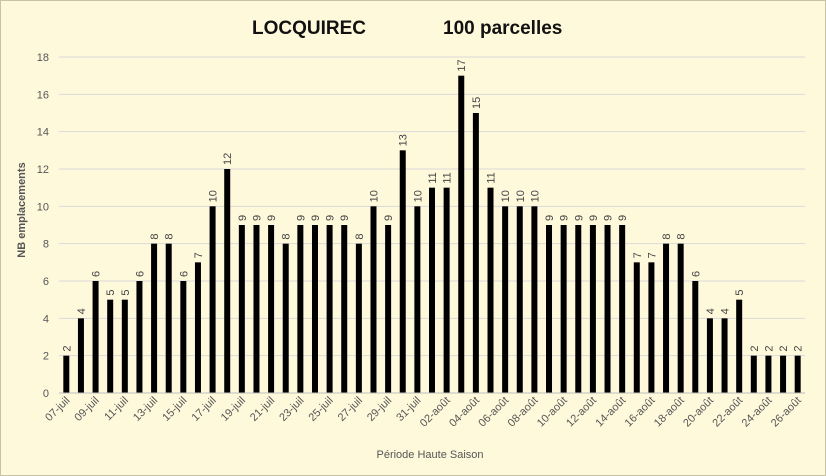 The height and width of the screenshot is (476, 826). Describe the element at coordinates (43, 226) in the screenshot. I see `y-axis-ticks: 0 2 4 6 8 10 12 14 16 18` at that location.